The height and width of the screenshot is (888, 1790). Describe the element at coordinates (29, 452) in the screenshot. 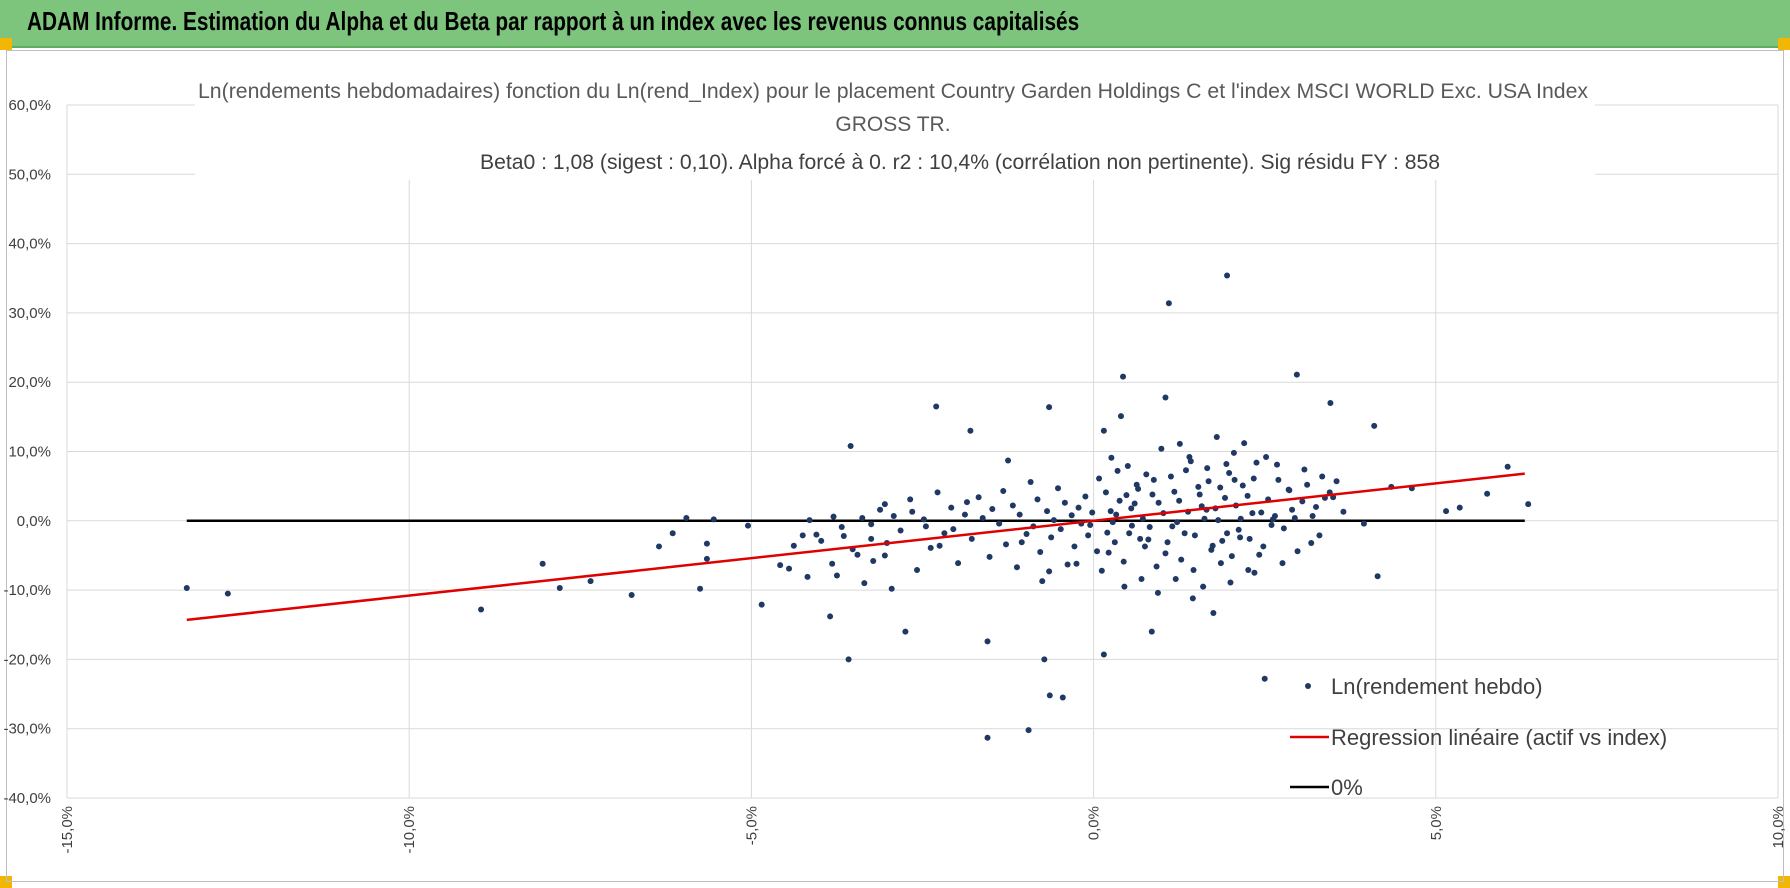

I see `y-tick-label: 10,0%` at that location.